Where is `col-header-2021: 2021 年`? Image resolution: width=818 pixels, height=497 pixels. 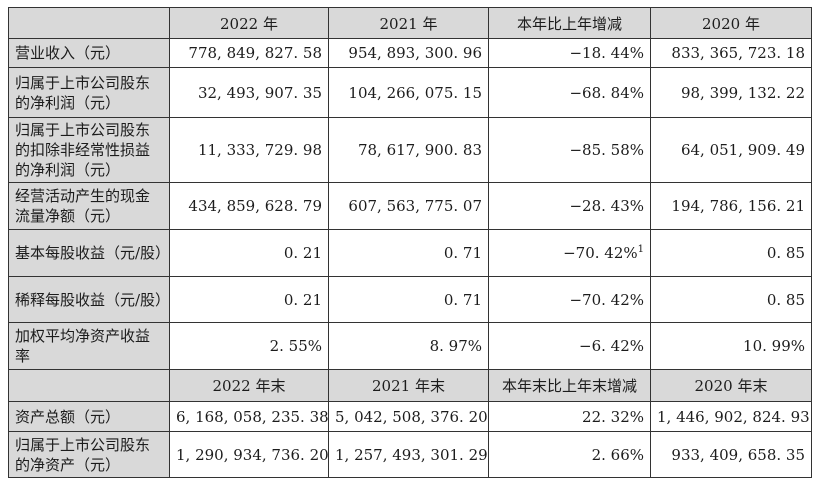 col-header-2021: 2021 年 is located at coordinates (408, 23).